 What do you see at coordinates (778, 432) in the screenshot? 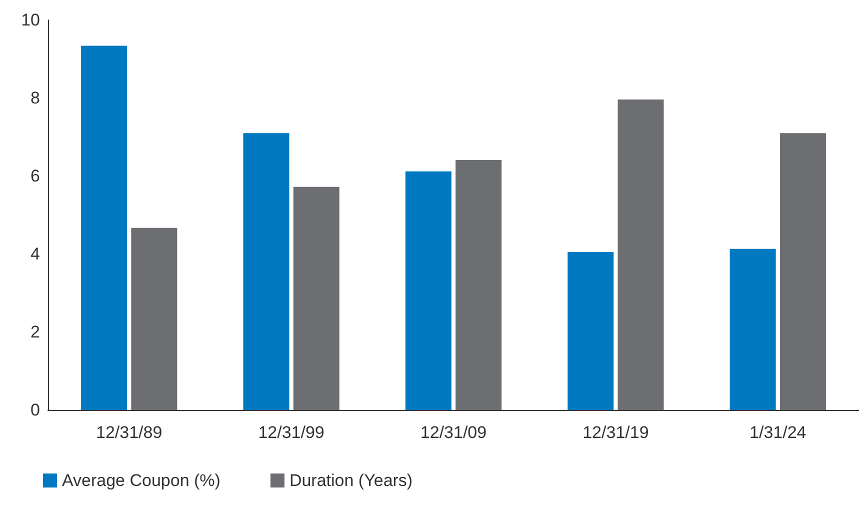
I see `x-tick-label: 1/31/24` at bounding box center [778, 432].